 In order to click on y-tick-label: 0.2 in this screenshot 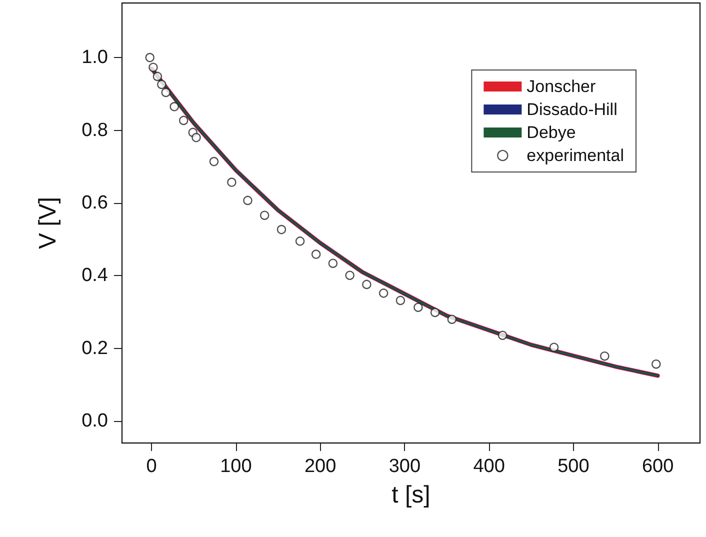, I will do `click(95, 348)`.